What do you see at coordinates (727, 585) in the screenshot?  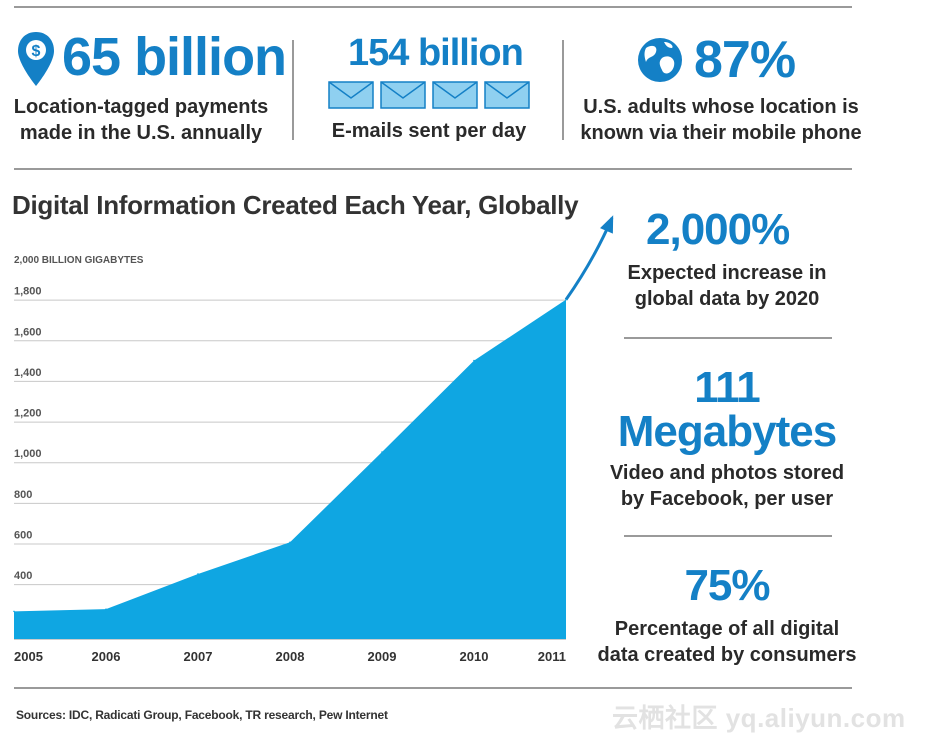 I see `stat-consumers-value: 75%` at bounding box center [727, 585].